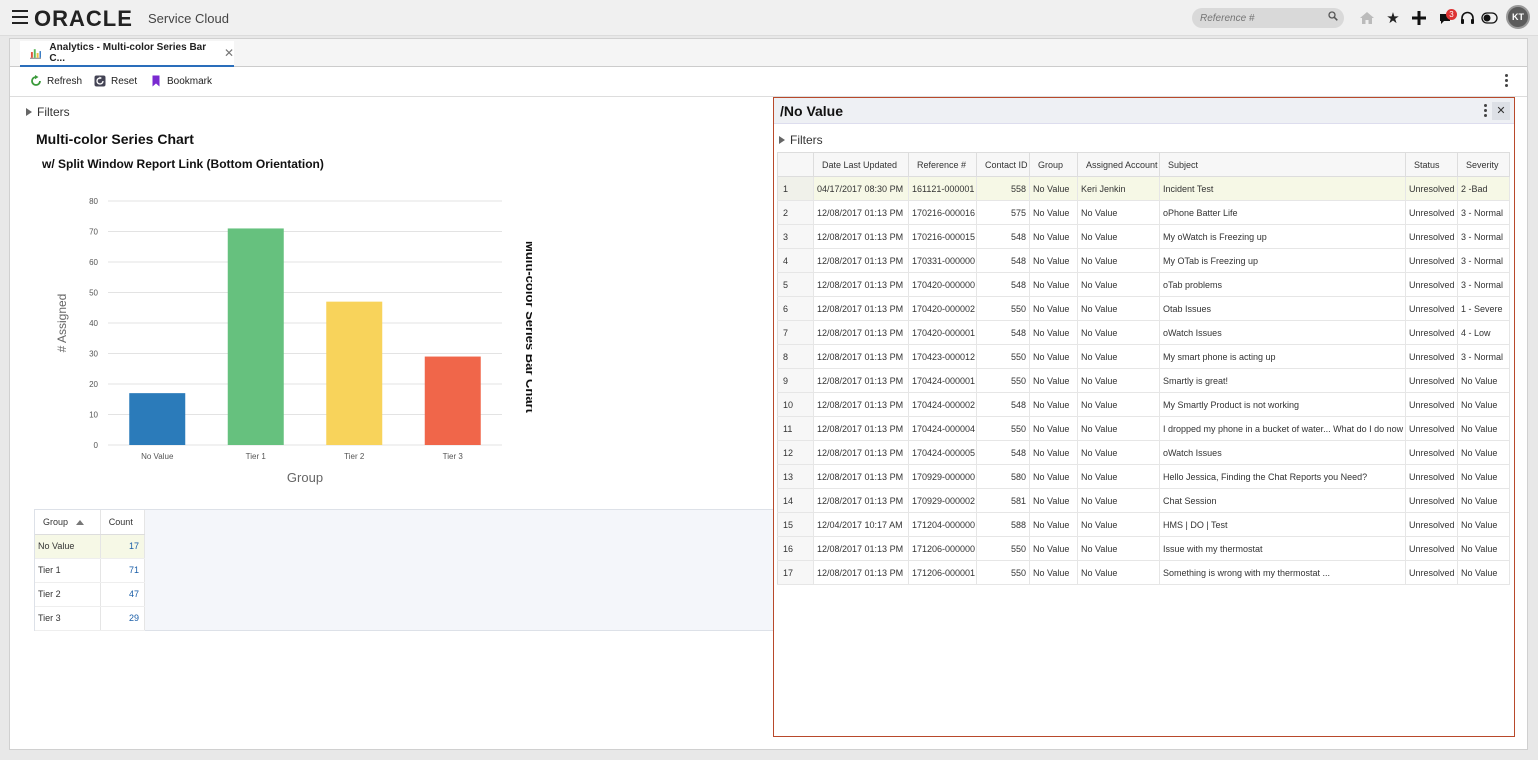 This screenshot has width=1538, height=760. What do you see at coordinates (453, 456) in the screenshot?
I see `x-tick-label: Tier 3` at bounding box center [453, 456].